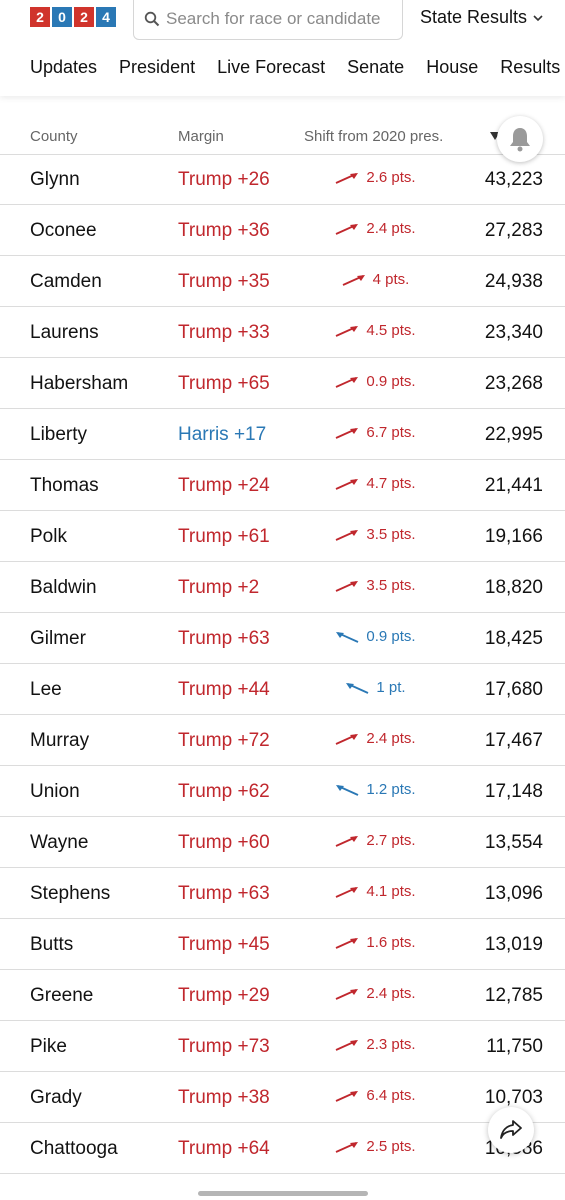 Image resolution: width=565 pixels, height=1200 pixels. What do you see at coordinates (282, 893) in the screenshot?
I see `table-row: Stephens Trump +63 4.1 pts. 13,096` at bounding box center [282, 893].